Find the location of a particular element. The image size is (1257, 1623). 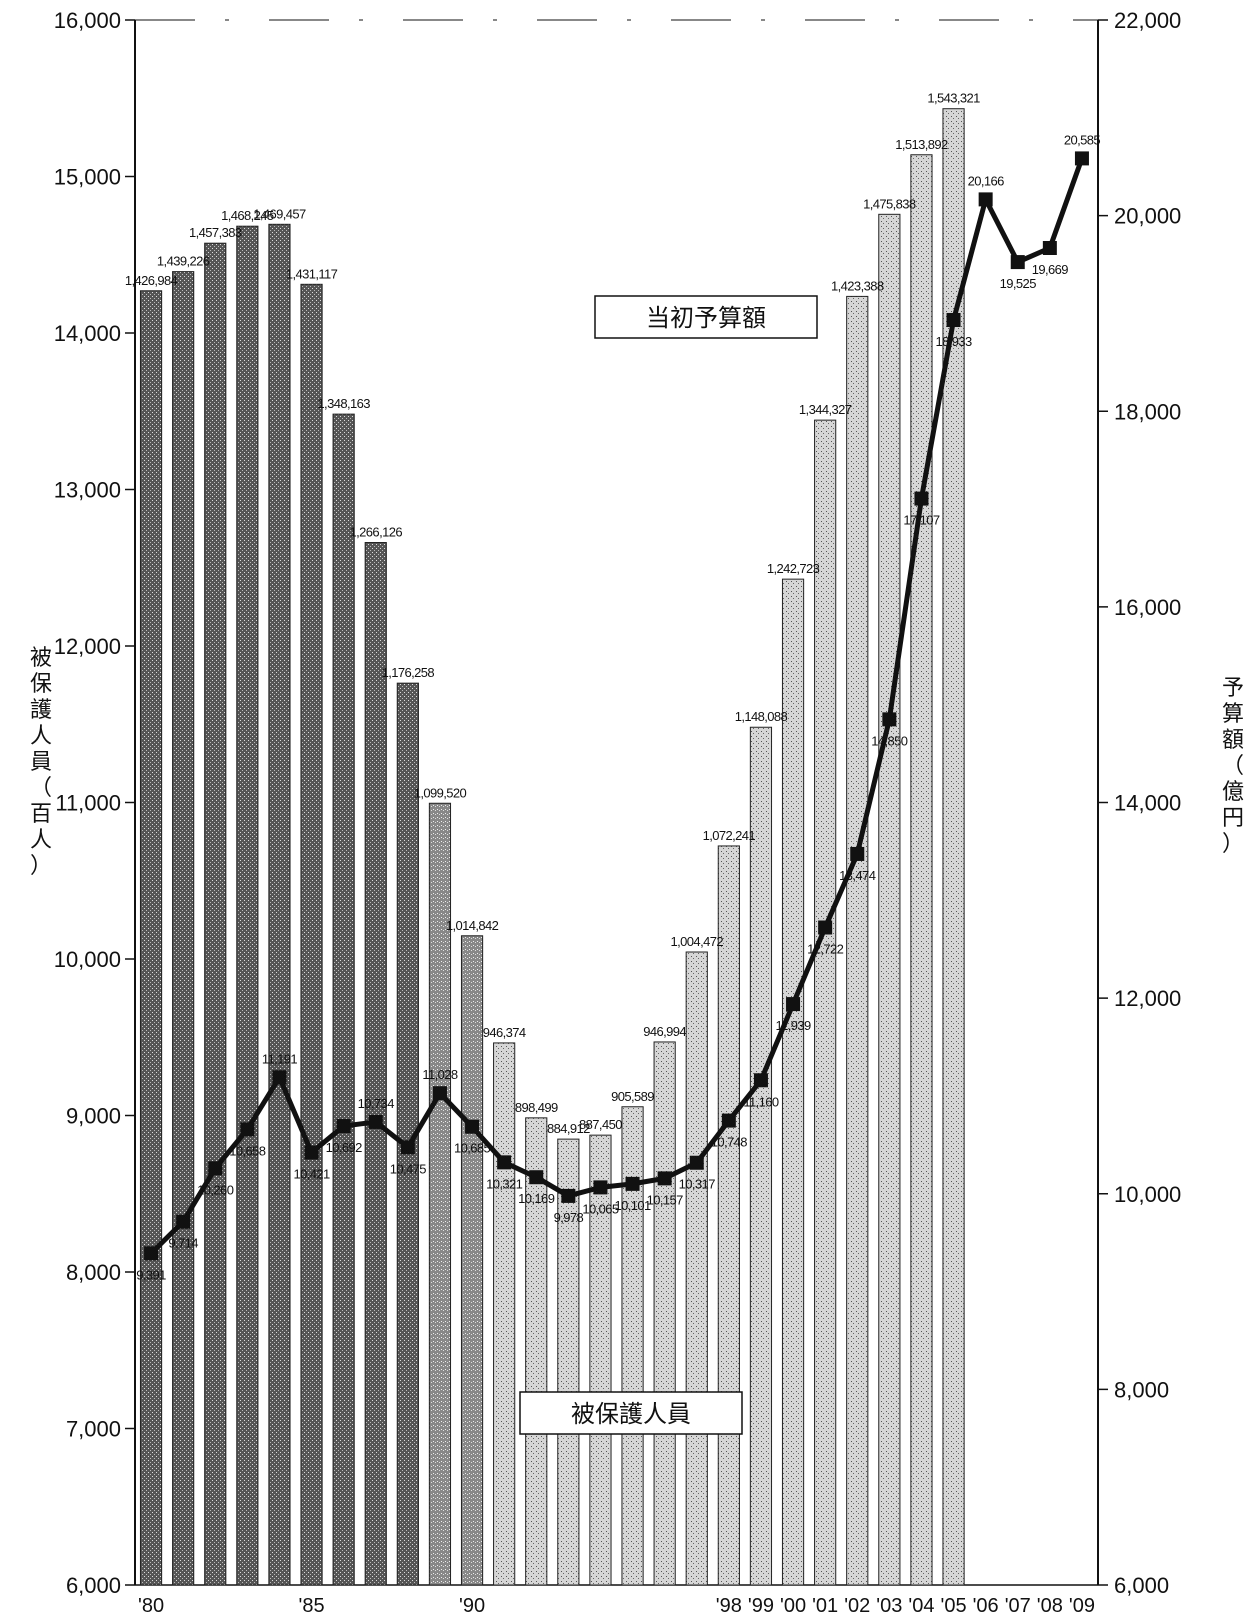

bar-label-98: 1,072,241 is located at coordinates (729, 835).